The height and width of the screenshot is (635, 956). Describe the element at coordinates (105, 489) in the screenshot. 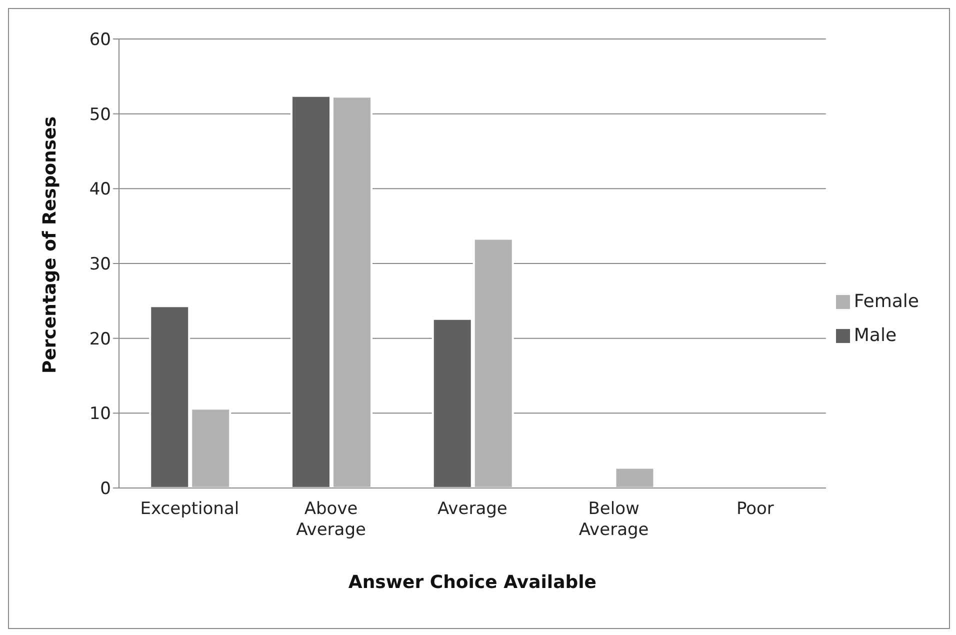

I see `y-tick-label: 0` at that location.